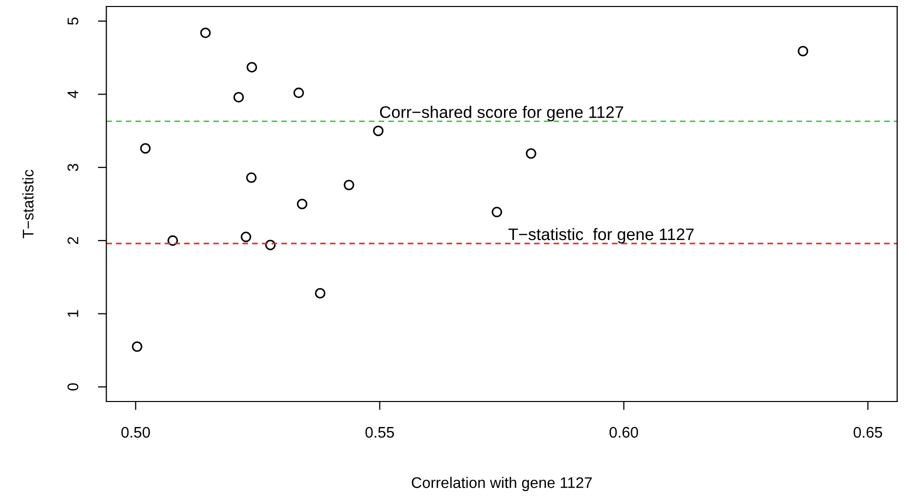  What do you see at coordinates (73, 94) in the screenshot?
I see `y-tick-label: 4` at bounding box center [73, 94].